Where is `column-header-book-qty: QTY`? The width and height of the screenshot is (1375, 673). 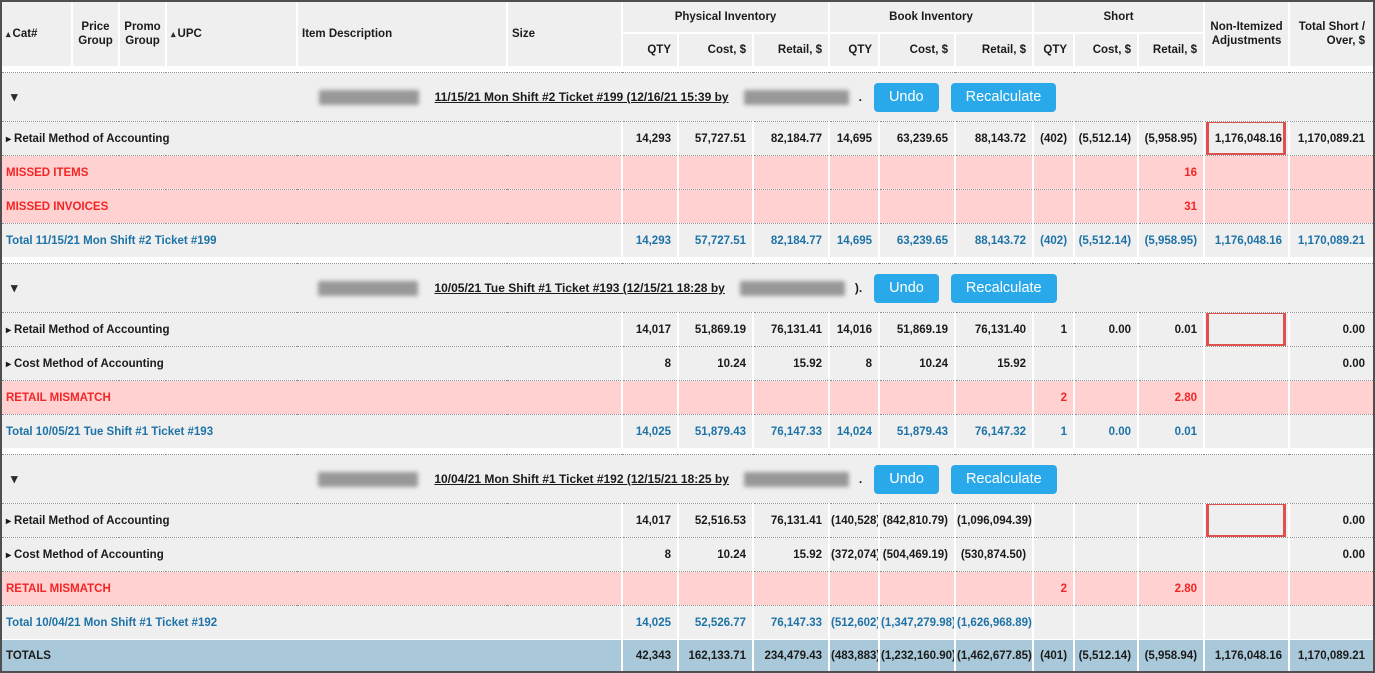 column-header-book-qty: QTY is located at coordinates (854, 49).